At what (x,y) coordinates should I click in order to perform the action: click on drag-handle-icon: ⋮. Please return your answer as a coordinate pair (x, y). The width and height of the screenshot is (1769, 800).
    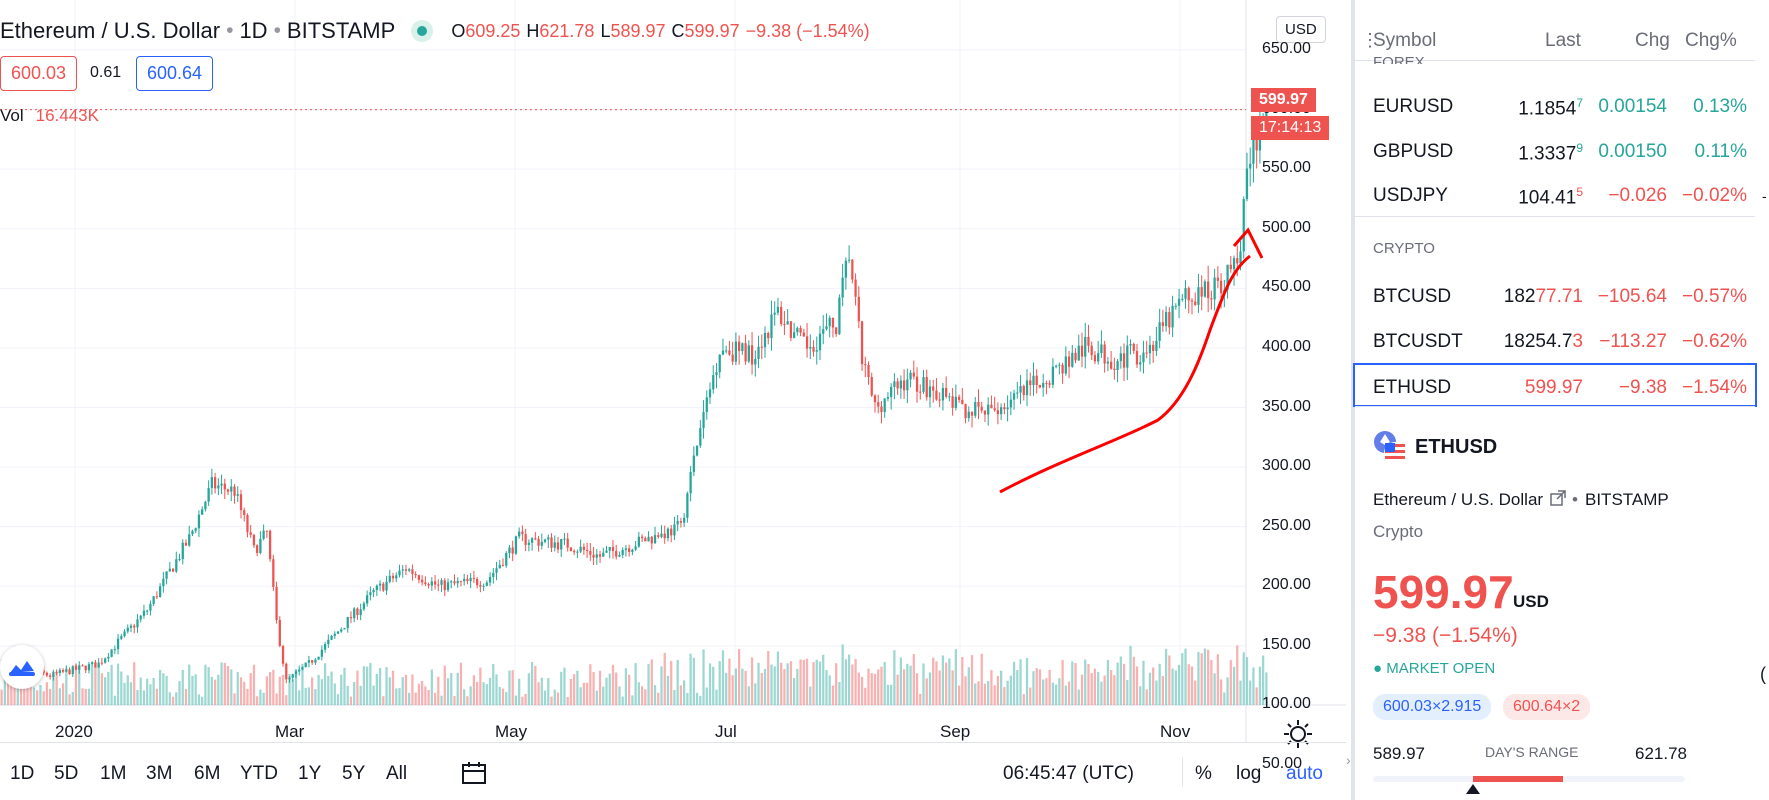
    Looking at the image, I should click on (1370, 40).